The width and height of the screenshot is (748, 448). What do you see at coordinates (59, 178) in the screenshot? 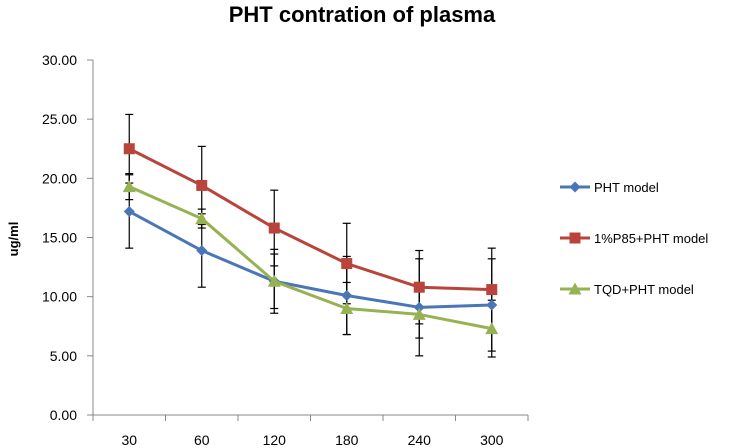
I see `y-tick-label: 20.00` at bounding box center [59, 178].